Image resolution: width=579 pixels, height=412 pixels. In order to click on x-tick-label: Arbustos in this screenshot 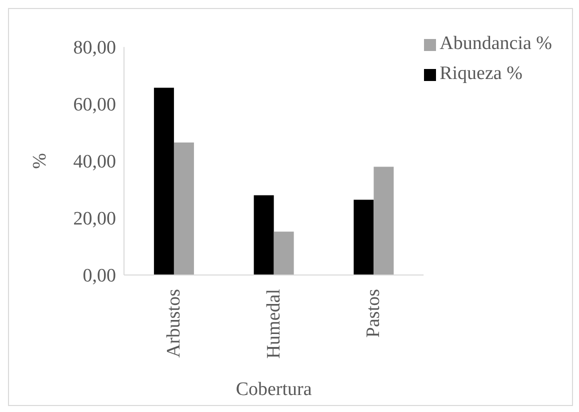, I will do `click(173, 323)`.